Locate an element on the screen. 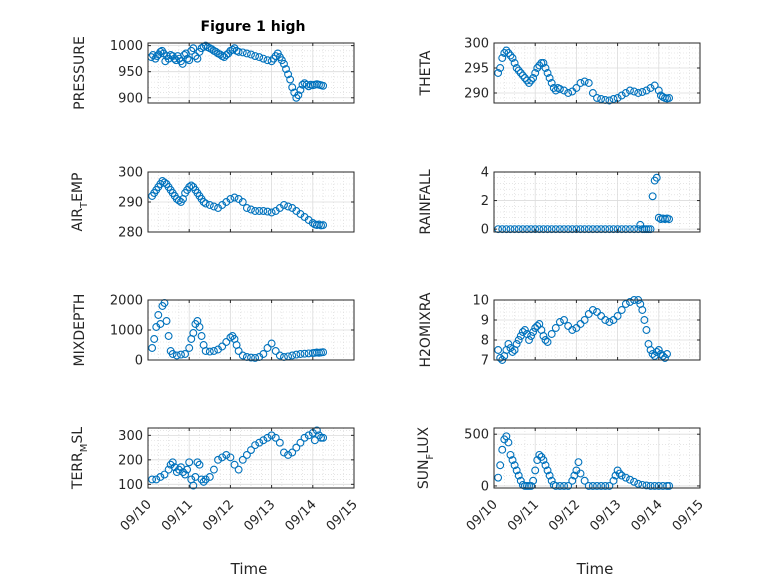  y-tick-label: 9 is located at coordinates (485, 321).